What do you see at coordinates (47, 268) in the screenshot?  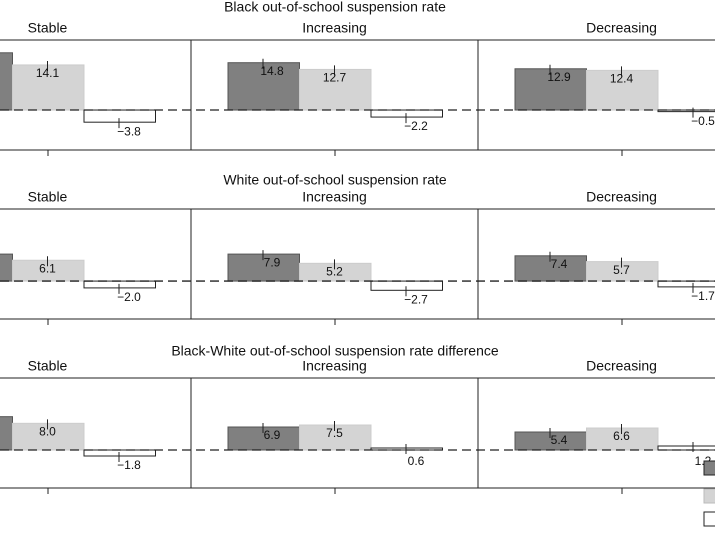 I see `value-label: 6.1` at bounding box center [47, 268].